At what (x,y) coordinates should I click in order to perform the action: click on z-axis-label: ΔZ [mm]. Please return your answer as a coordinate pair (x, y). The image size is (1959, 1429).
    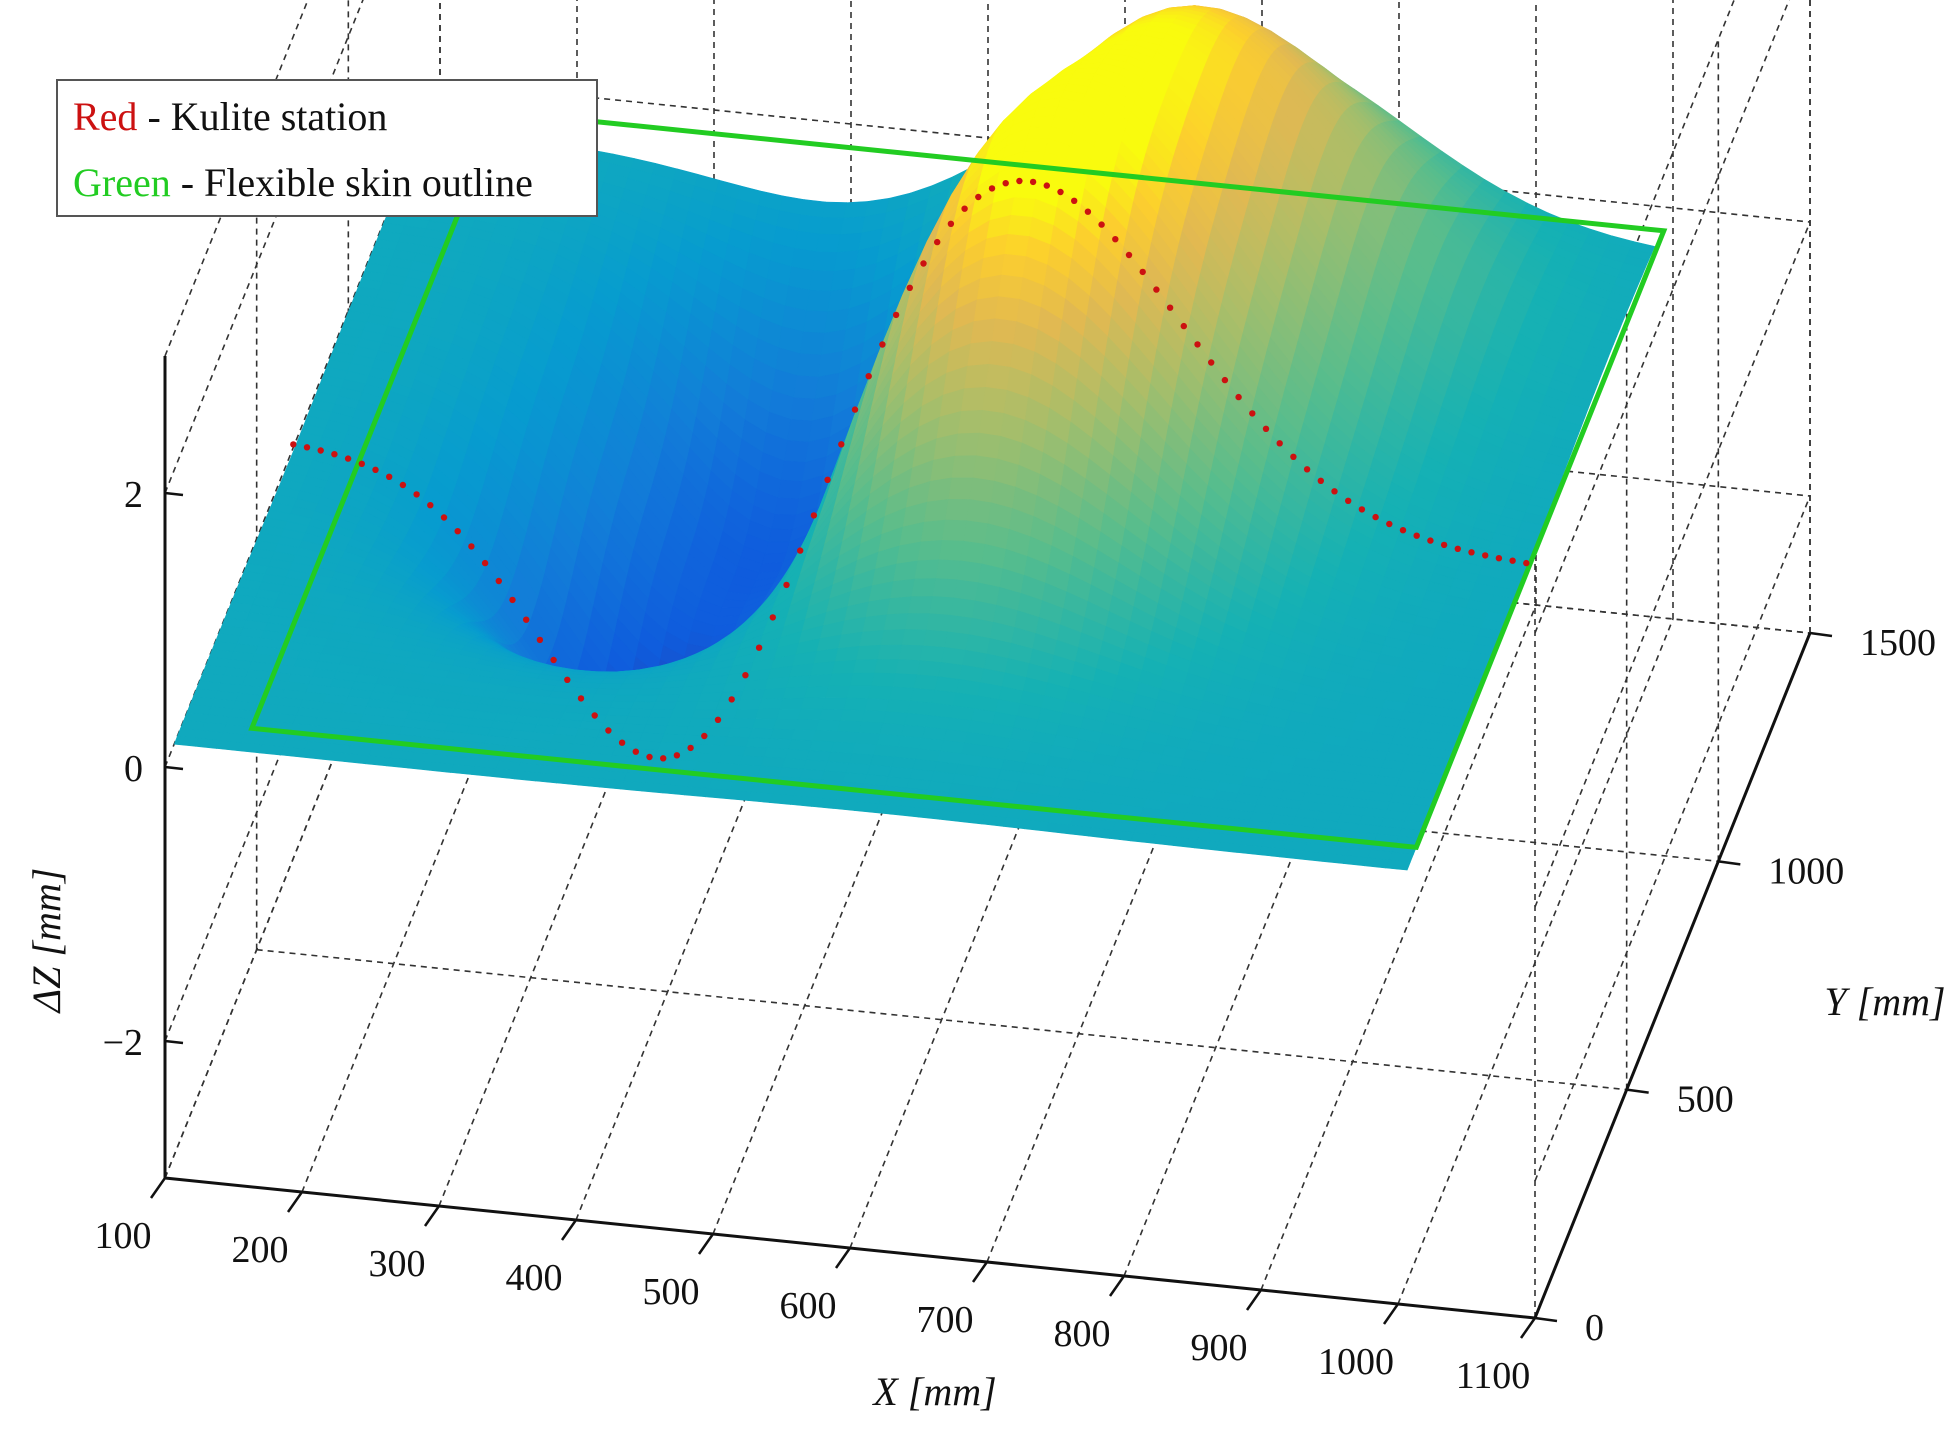
    Looking at the image, I should click on (46, 941).